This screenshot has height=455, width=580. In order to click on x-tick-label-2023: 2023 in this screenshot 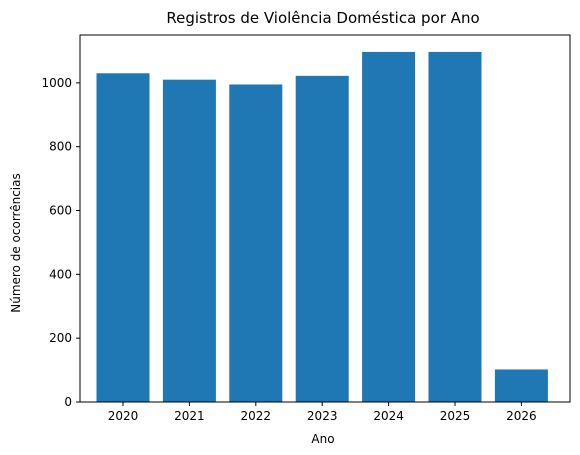, I will do `click(322, 416)`.